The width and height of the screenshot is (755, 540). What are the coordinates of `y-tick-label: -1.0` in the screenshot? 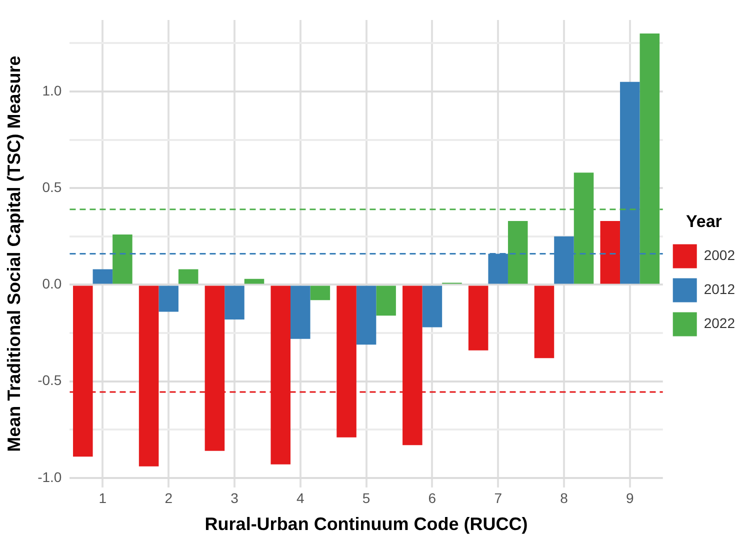 It's located at (50, 476).